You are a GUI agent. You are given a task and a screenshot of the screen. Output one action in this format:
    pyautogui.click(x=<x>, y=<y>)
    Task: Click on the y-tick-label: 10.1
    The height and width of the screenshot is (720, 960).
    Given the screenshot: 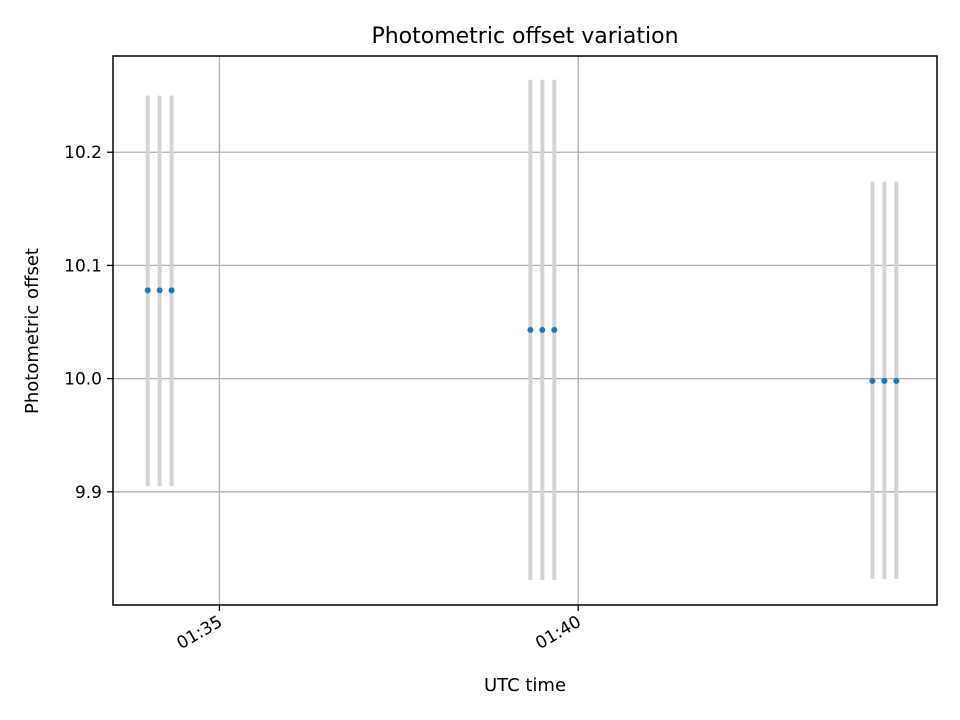 What is the action you would take?
    pyautogui.click(x=83, y=266)
    